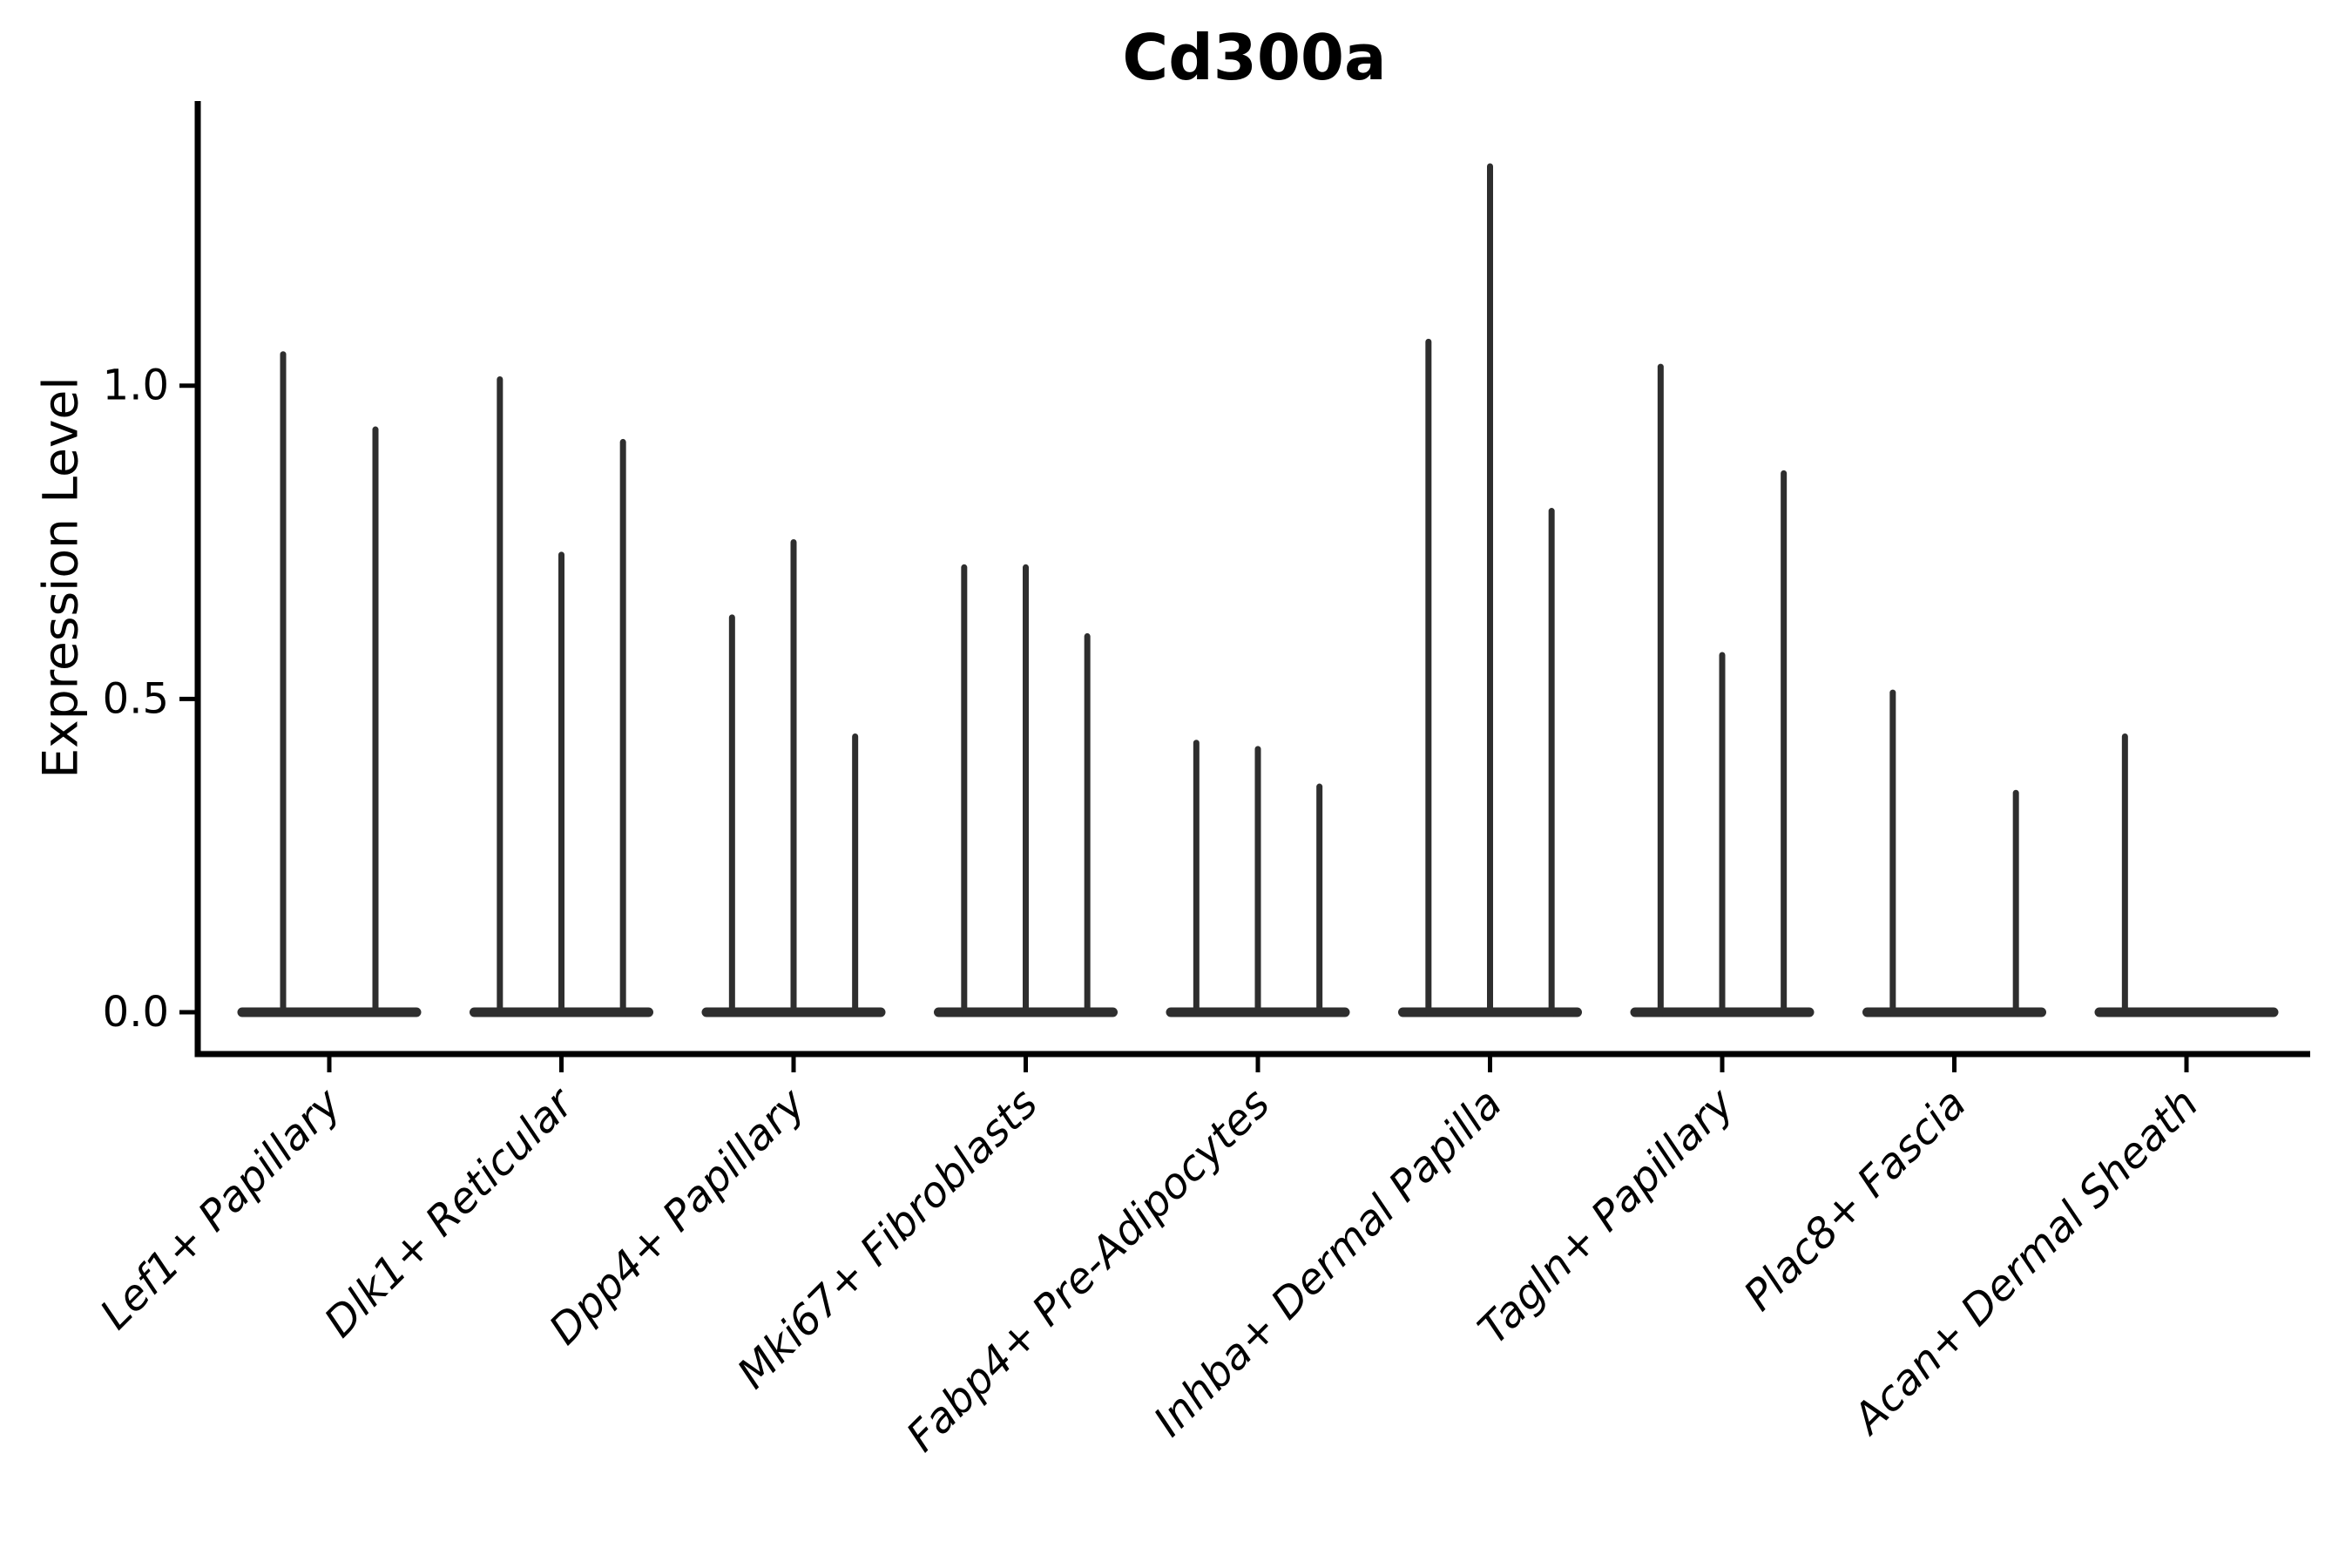 The height and width of the screenshot is (1568, 2352). What do you see at coordinates (221, 1208) in the screenshot?
I see `x-axis-label: Lef1+ Papillary` at bounding box center [221, 1208].